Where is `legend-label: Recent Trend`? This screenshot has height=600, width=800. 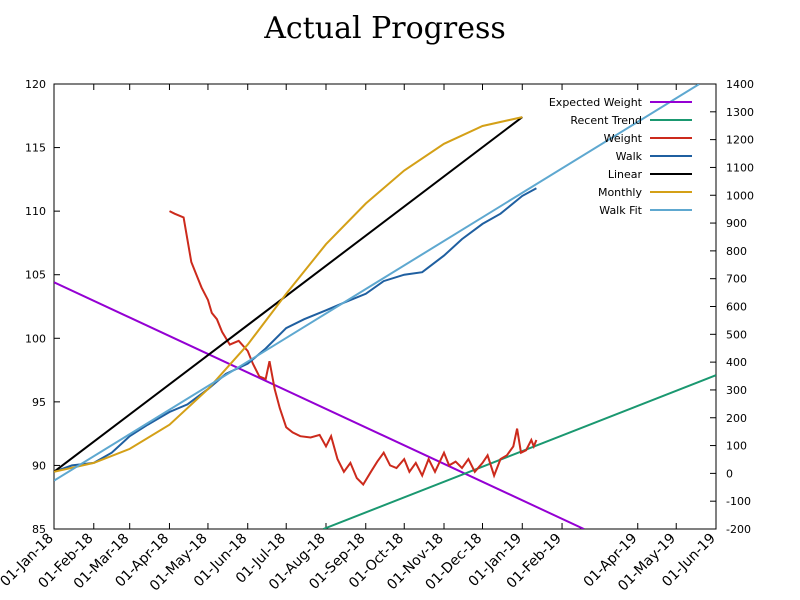 legend-label: Recent Trend is located at coordinates (606, 120).